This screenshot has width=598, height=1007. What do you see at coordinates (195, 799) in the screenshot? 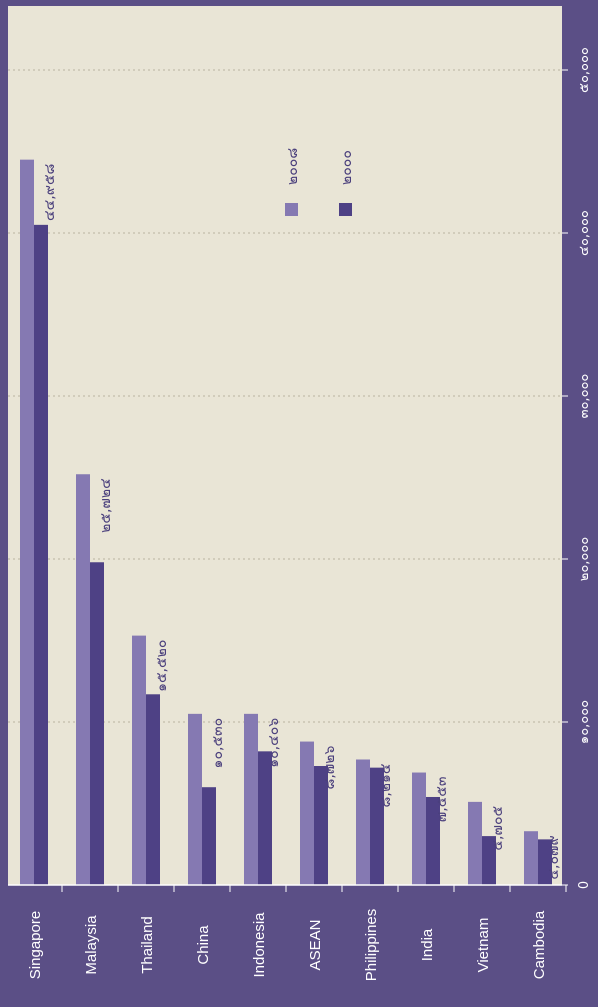
I see `bar-china-2008` at bounding box center [195, 799].